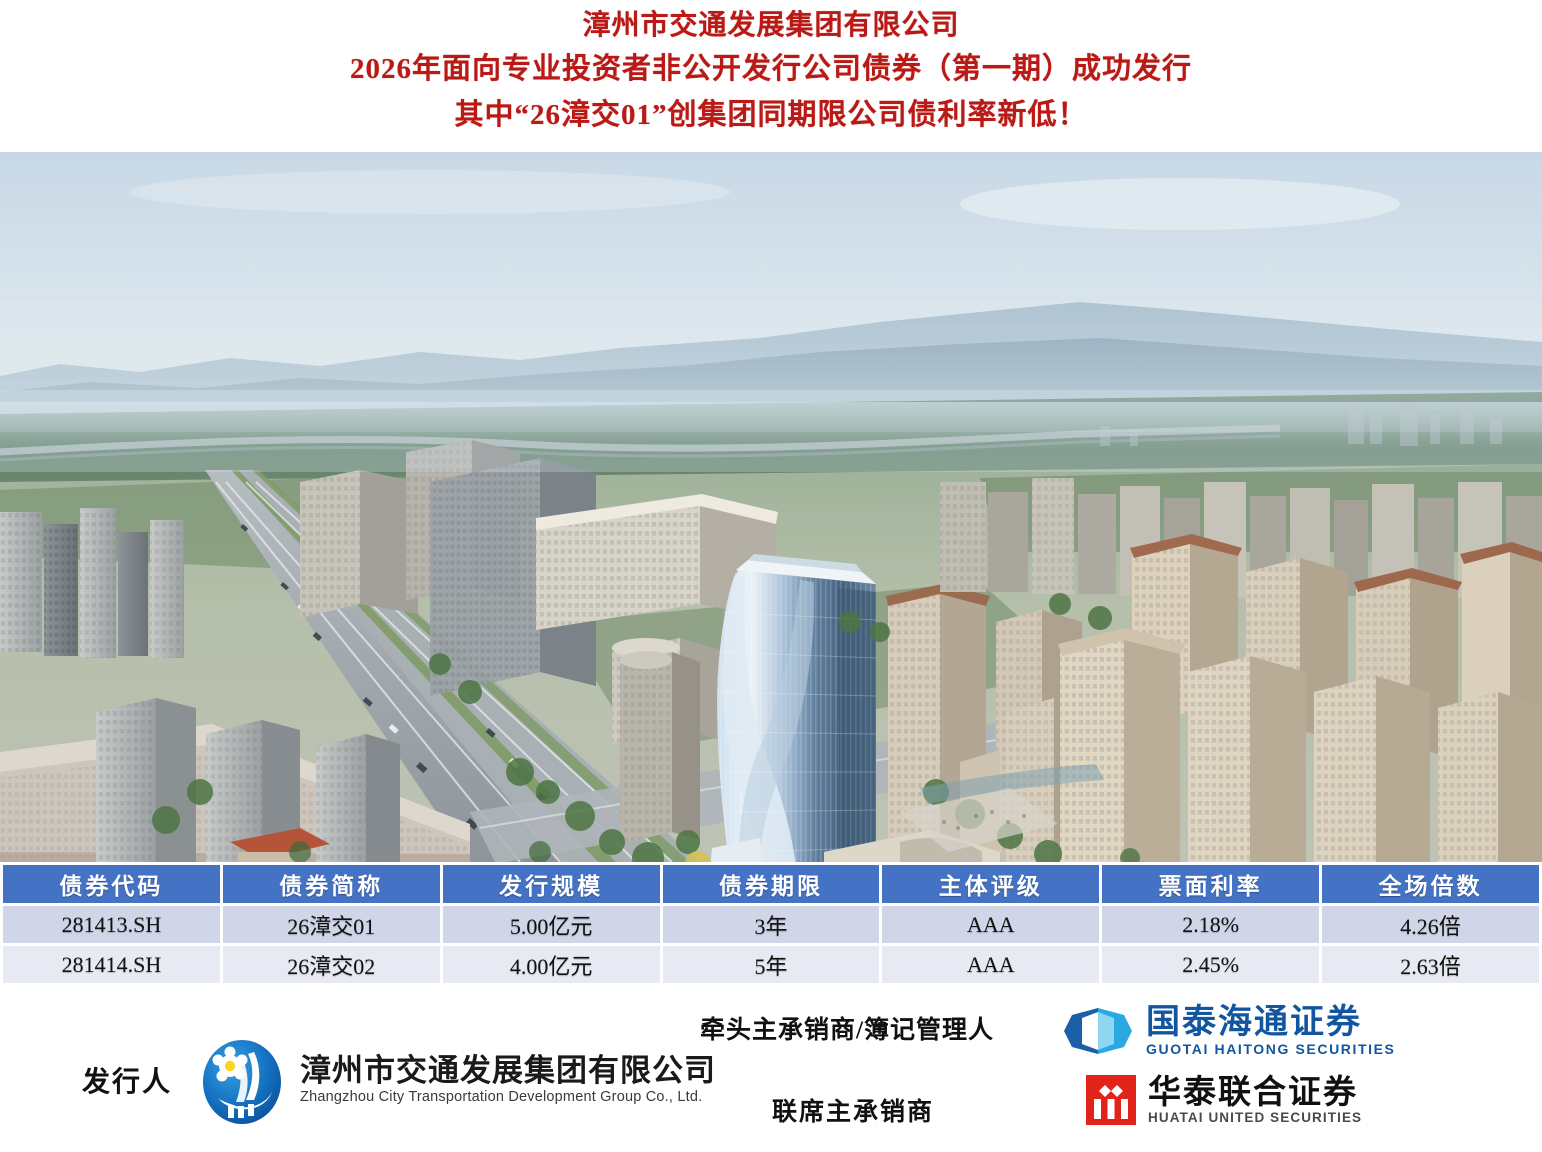 The width and height of the screenshot is (1542, 1152). Describe the element at coordinates (331, 924) in the screenshot. I see `cell-bond-abbr: 26漳交01` at that location.